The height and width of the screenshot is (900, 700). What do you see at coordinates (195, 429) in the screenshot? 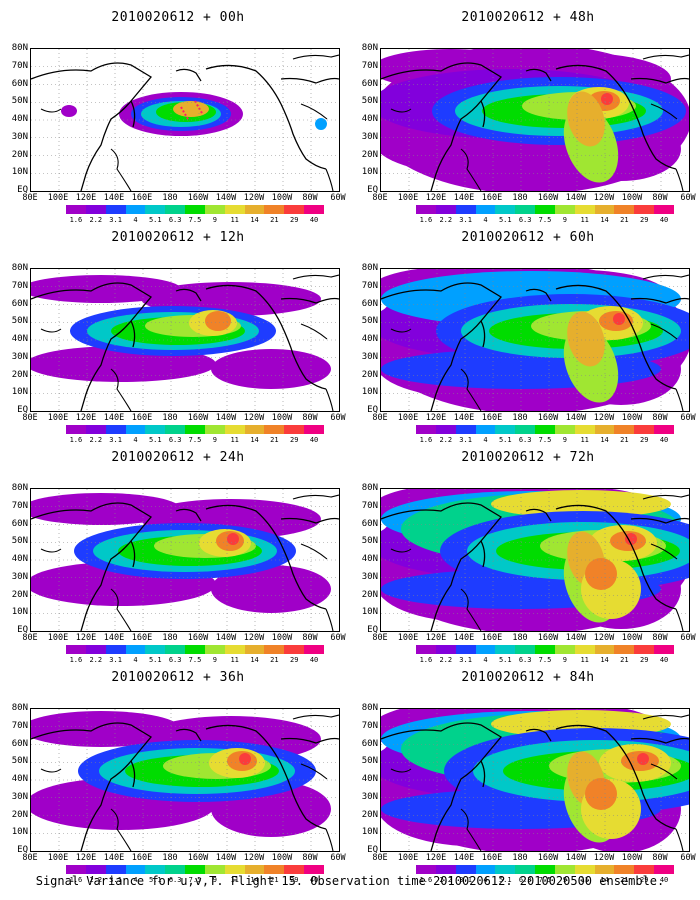
I see `colorbar` at bounding box center [195, 429].